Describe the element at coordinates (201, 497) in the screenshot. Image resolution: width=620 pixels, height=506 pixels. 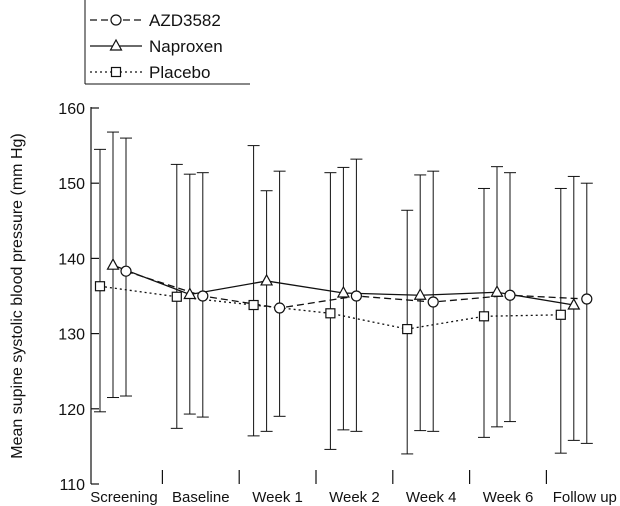
I see `x-tick-label: Baseline` at that location.